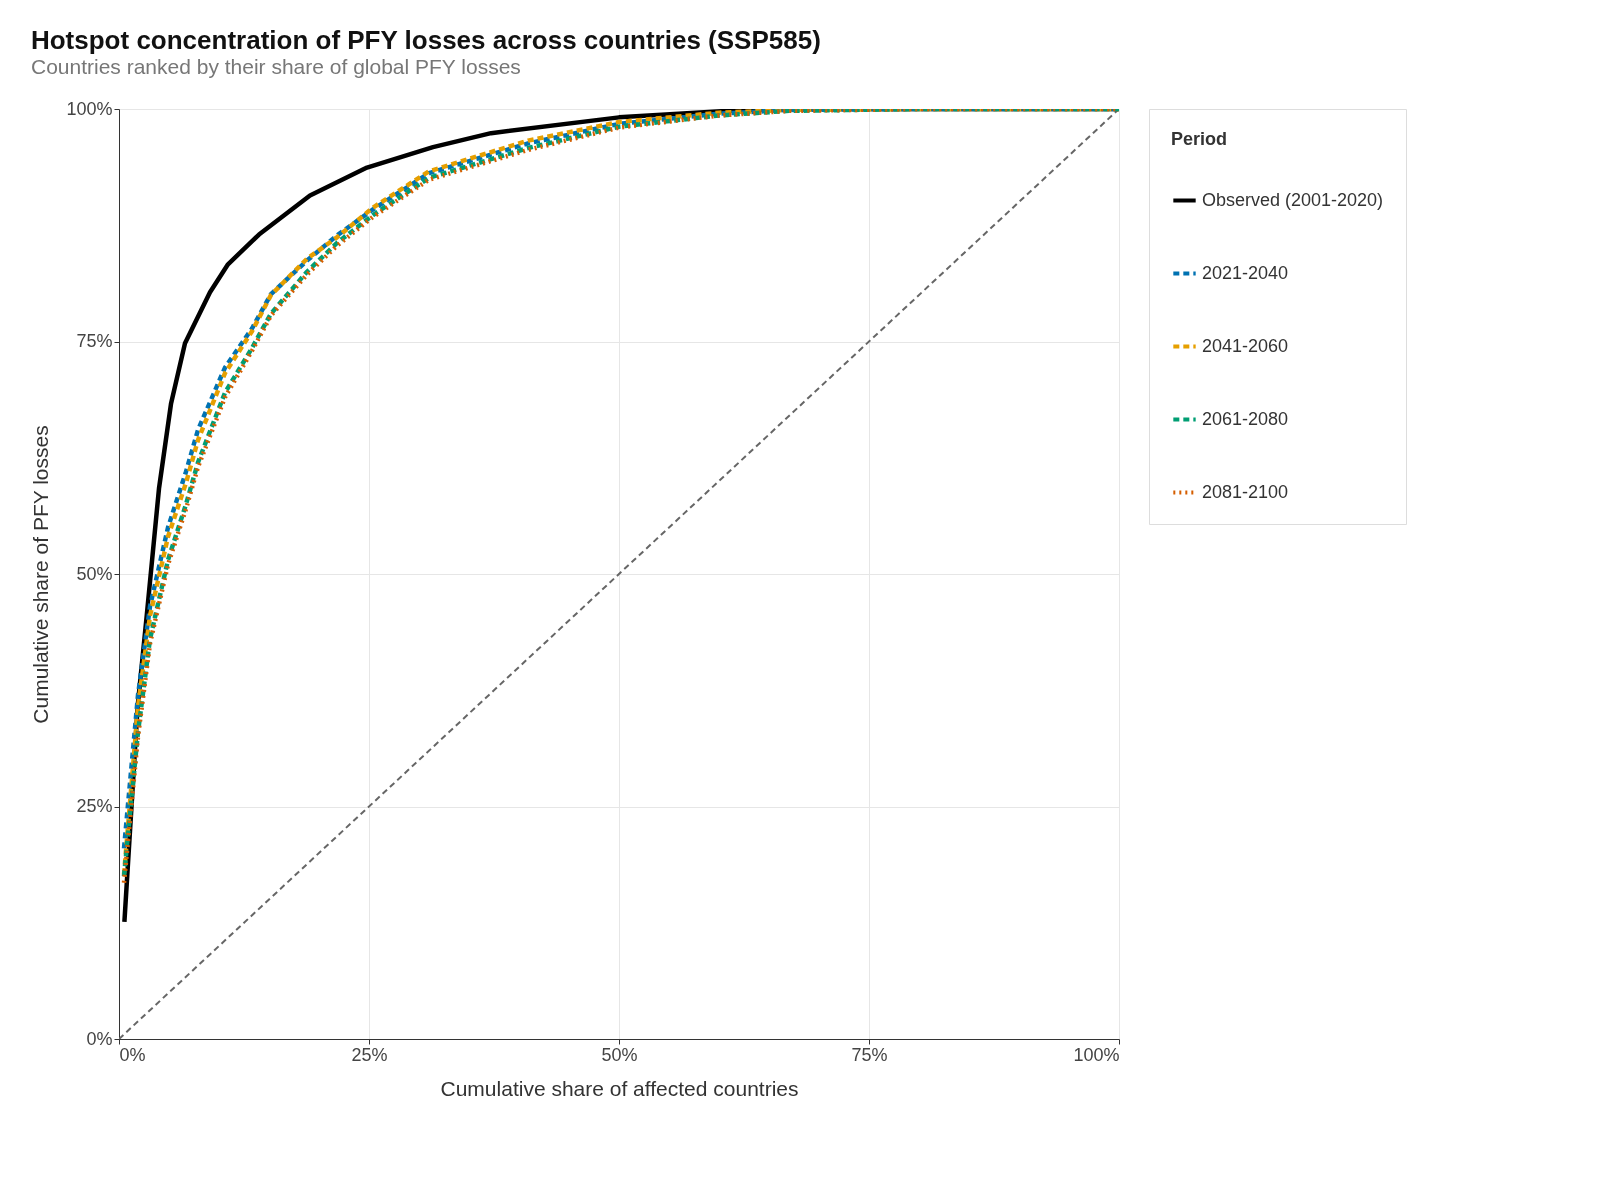 This screenshot has height=1200, width=1600. Describe the element at coordinates (1245, 345) in the screenshot. I see `legend-label: 2041-2060` at that location.